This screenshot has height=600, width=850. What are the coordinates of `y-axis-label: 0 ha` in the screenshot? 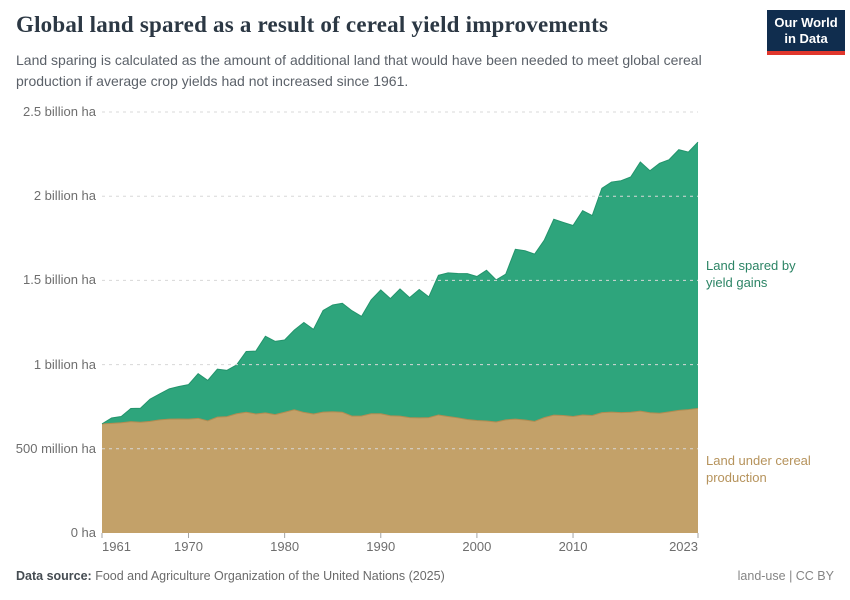 It's located at (83, 532).